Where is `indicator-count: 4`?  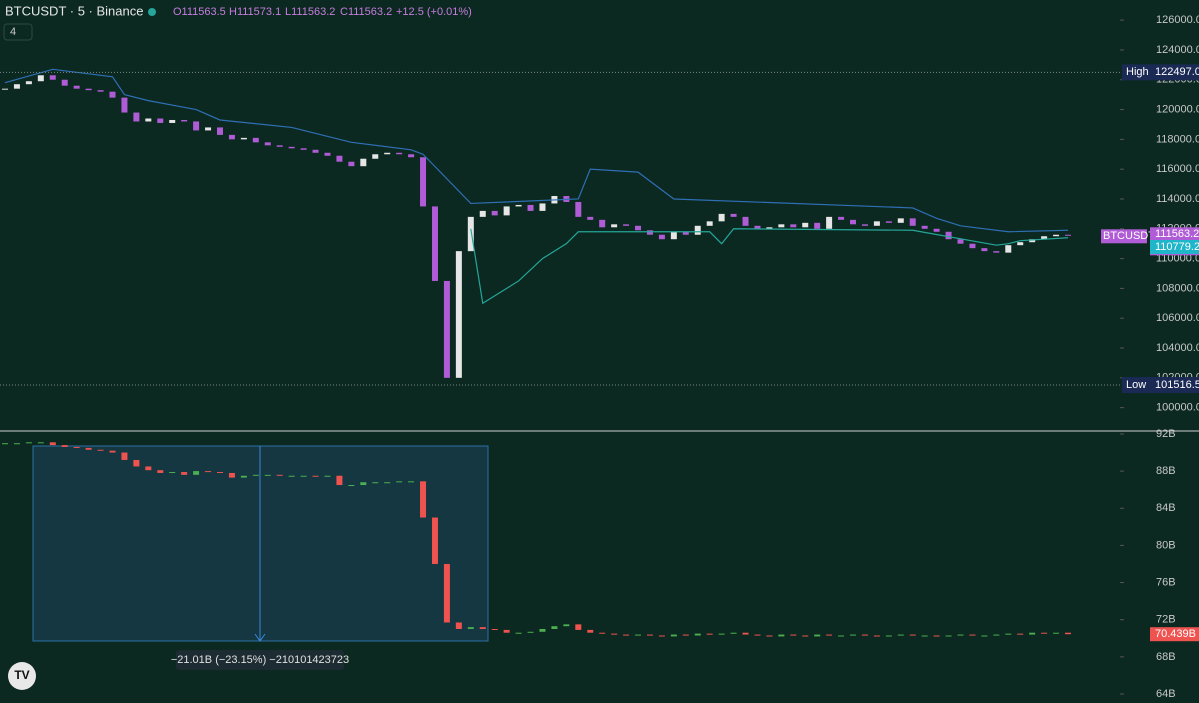
indicator-count: 4 is located at coordinates (13, 32).